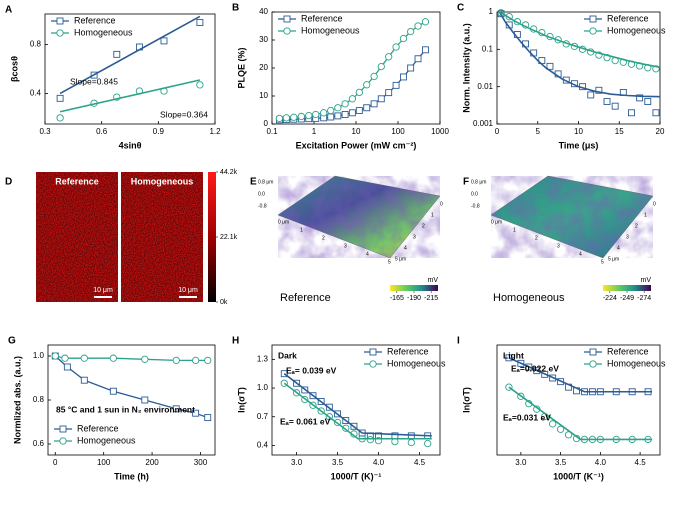 This screenshot has width=674, height=508. Describe the element at coordinates (152, 462) in the screenshot. I see `x-tick-label: 200` at that location.